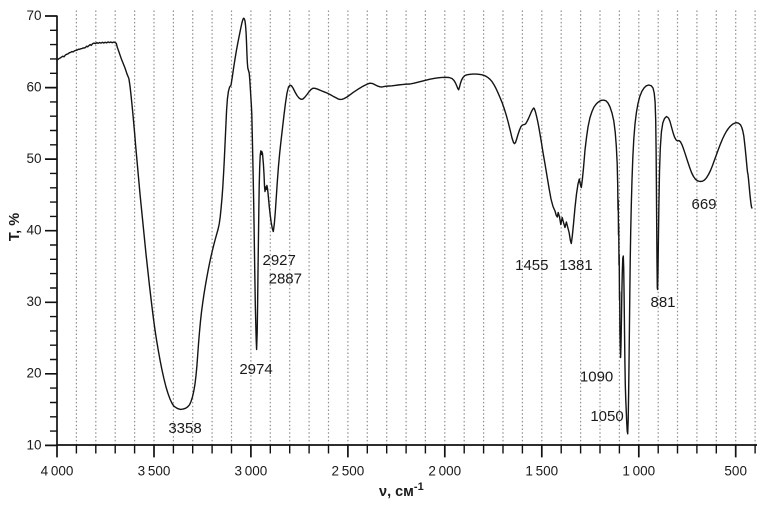 This screenshot has width=772, height=512. Describe the element at coordinates (401, 490) in the screenshot. I see `svg-text: ν, см-1` at that location.